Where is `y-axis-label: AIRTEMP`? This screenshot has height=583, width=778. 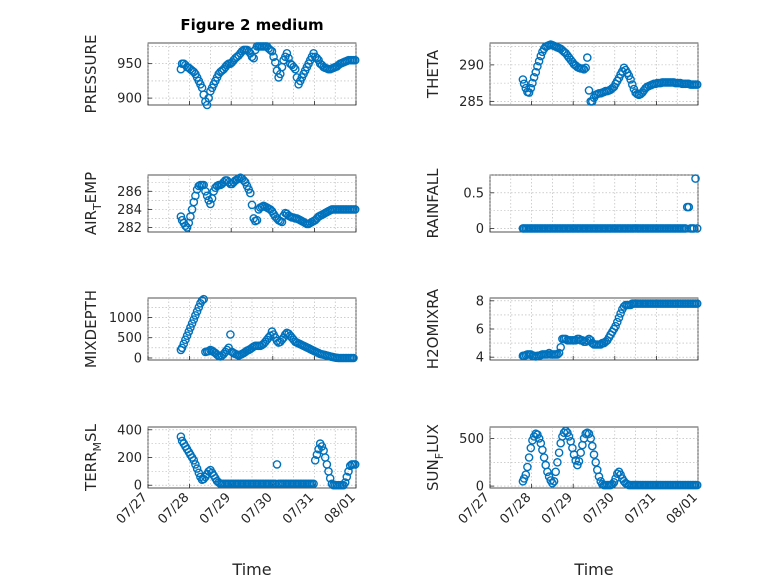 y-axis-label: AIRTEMP is located at coordinates (93, 203).